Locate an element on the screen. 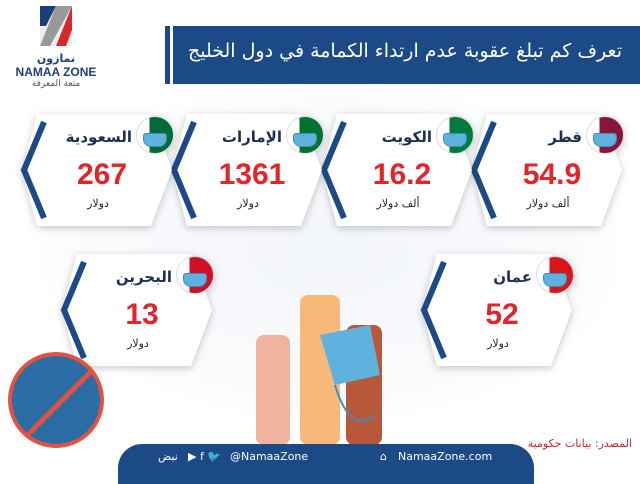 This screenshot has width=640, height=484. logo-mark is located at coordinates (56, 26).